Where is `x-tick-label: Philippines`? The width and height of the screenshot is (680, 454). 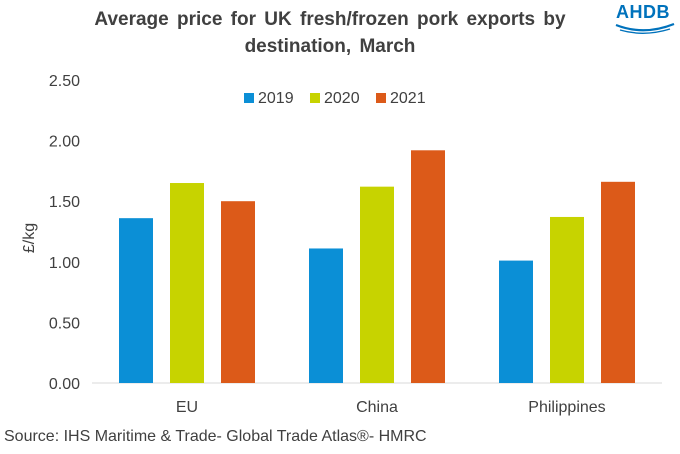 x-tick-label: Philippines is located at coordinates (566, 407).